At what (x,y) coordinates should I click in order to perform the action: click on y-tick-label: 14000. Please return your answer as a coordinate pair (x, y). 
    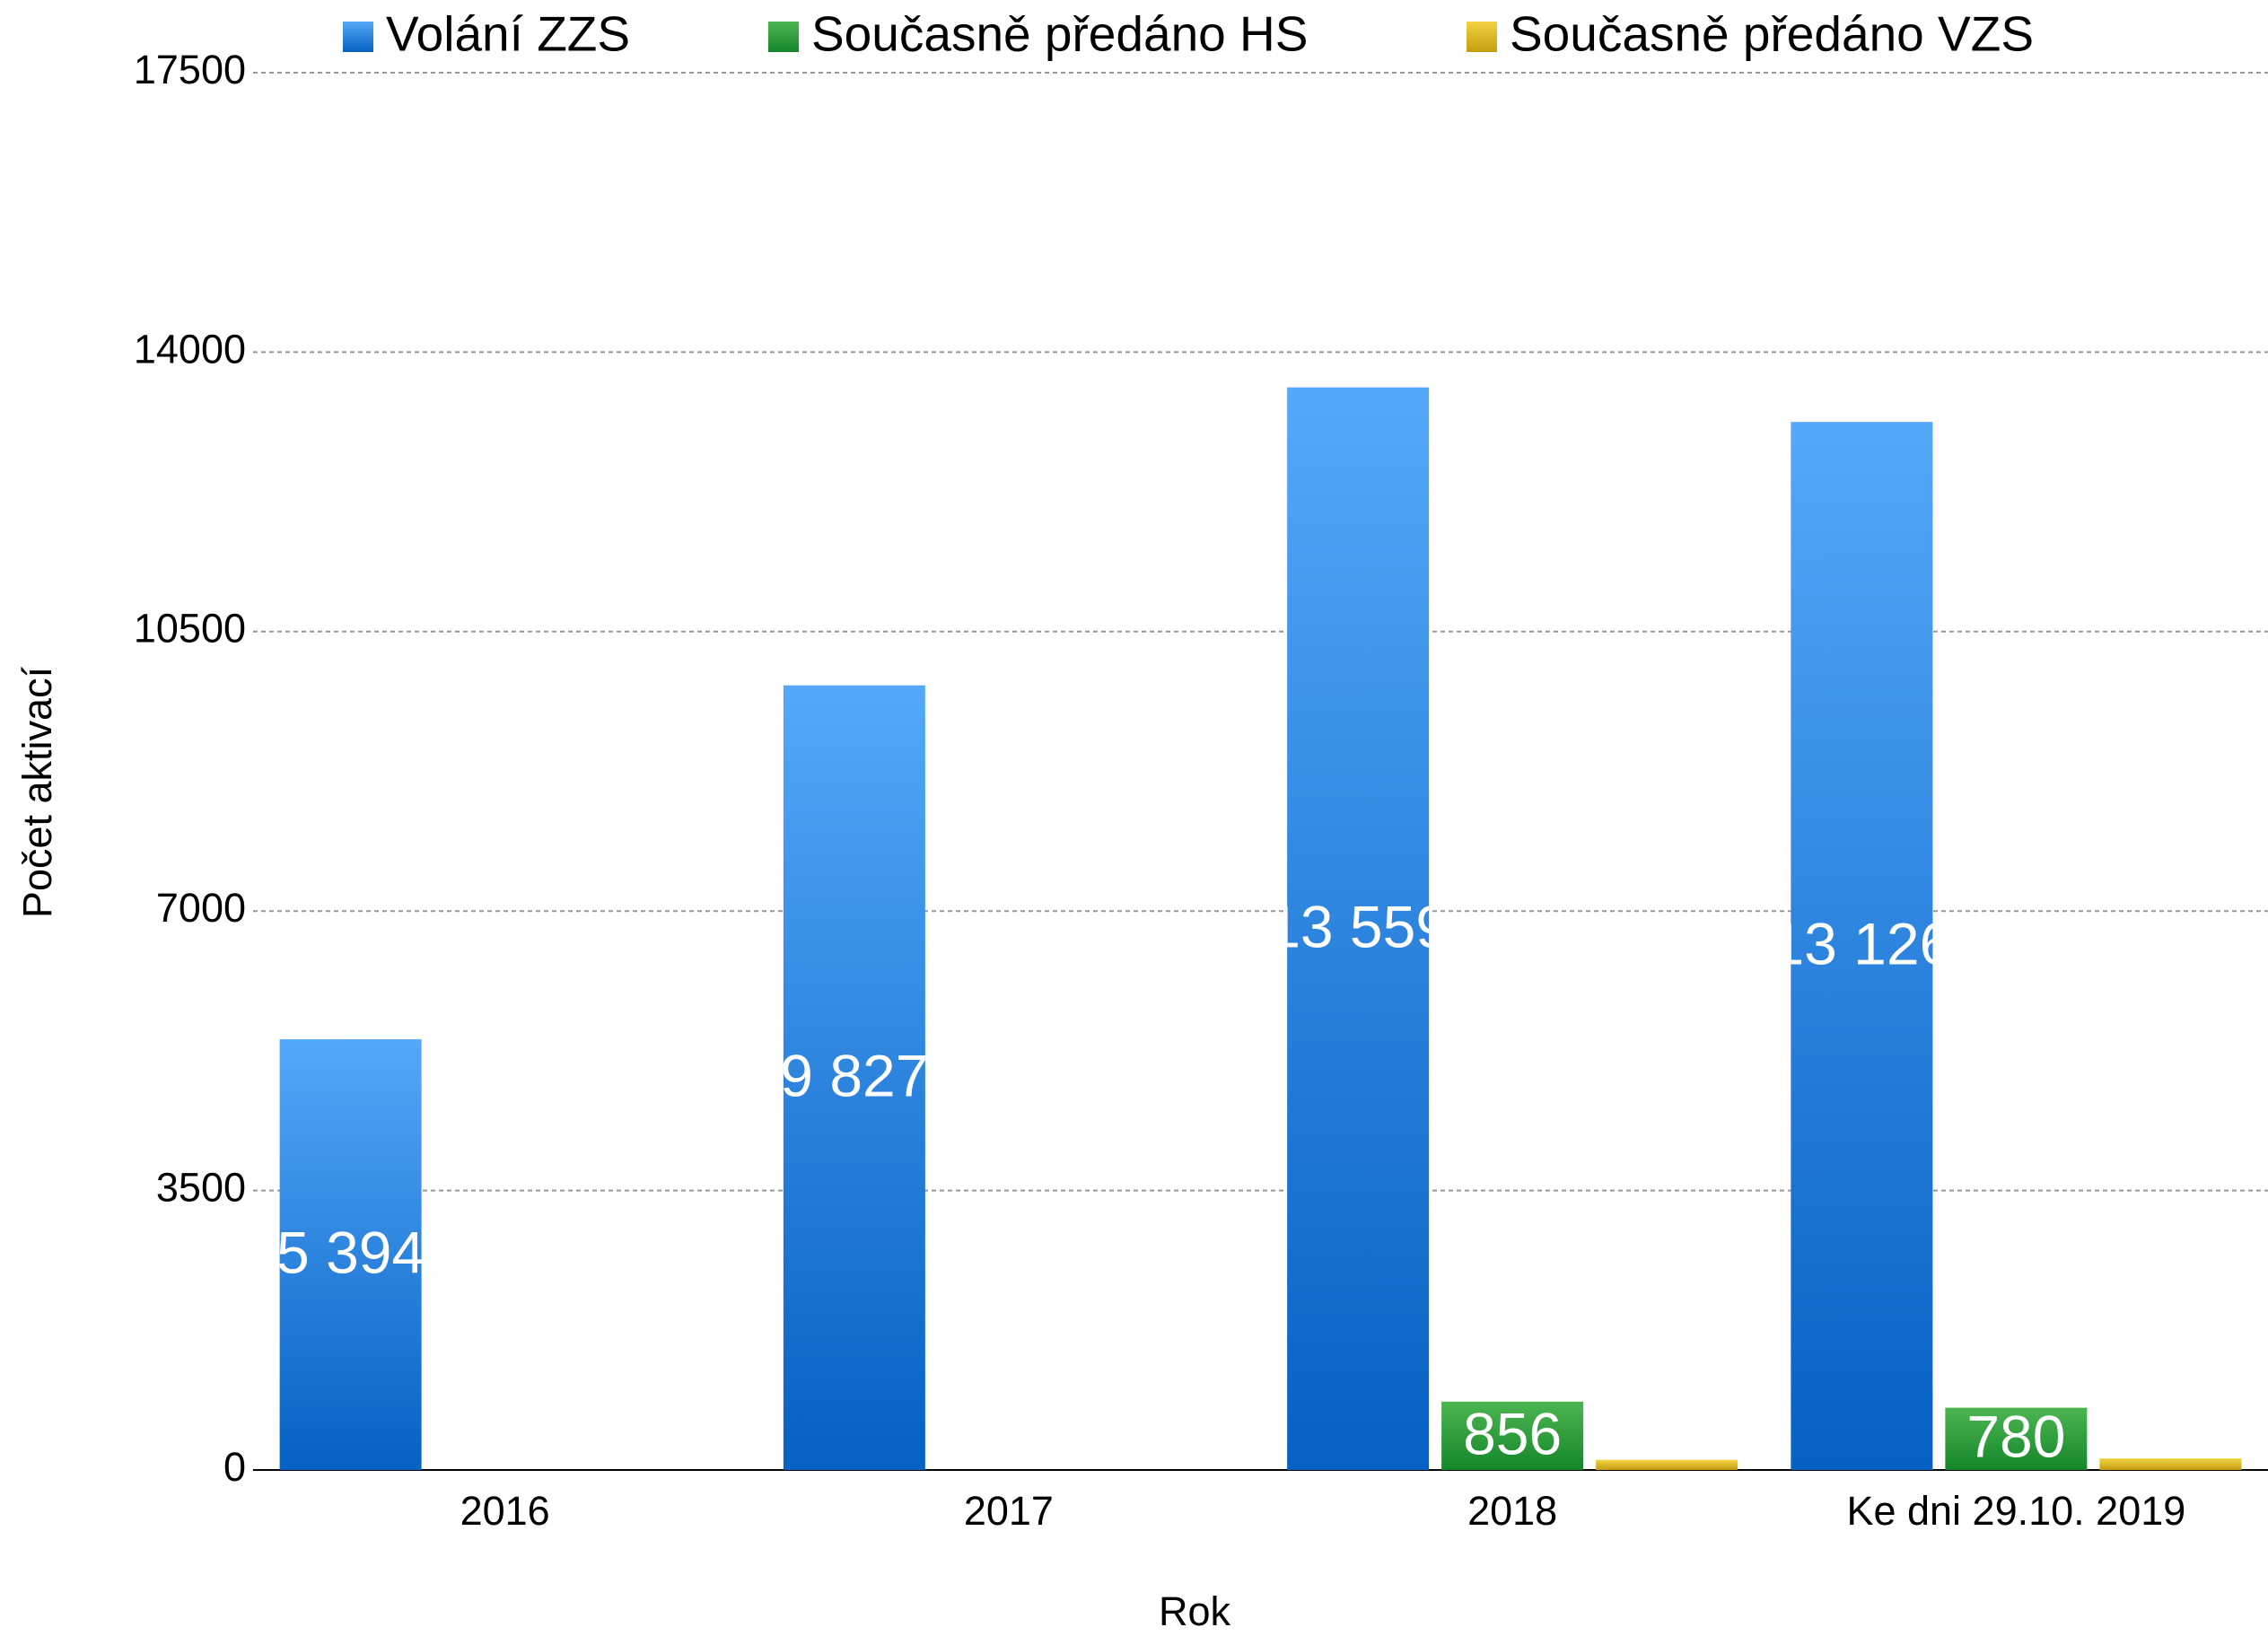
    Looking at the image, I should click on (190, 349).